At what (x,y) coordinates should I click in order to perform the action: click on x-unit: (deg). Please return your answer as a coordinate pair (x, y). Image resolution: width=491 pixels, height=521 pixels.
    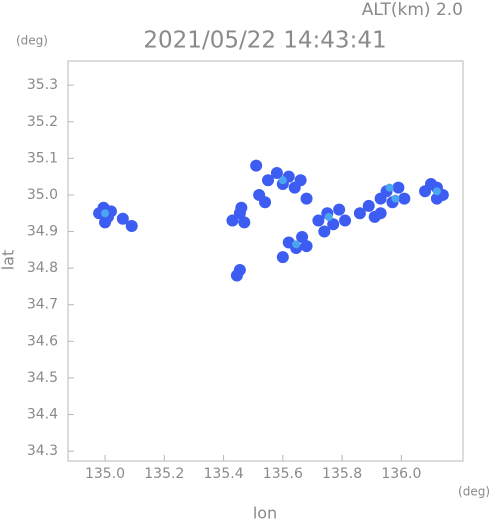
    Looking at the image, I should click on (474, 492).